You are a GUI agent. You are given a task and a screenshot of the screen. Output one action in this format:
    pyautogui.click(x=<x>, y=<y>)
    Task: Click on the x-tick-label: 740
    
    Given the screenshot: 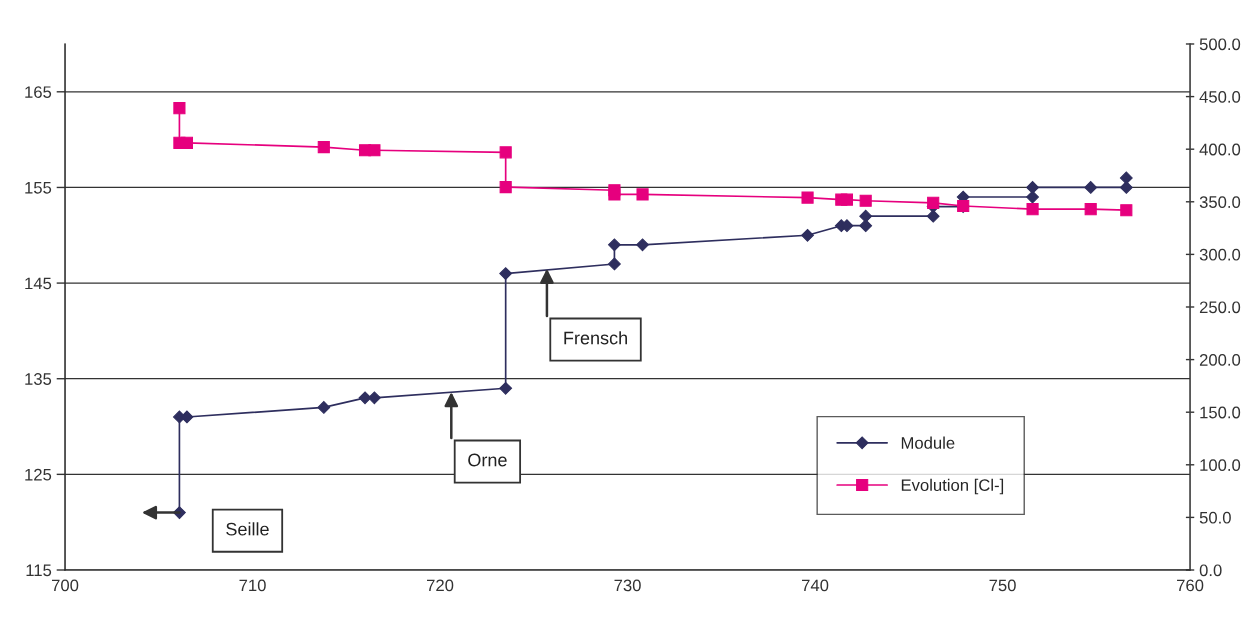 What is the action you would take?
    pyautogui.click(x=815, y=585)
    